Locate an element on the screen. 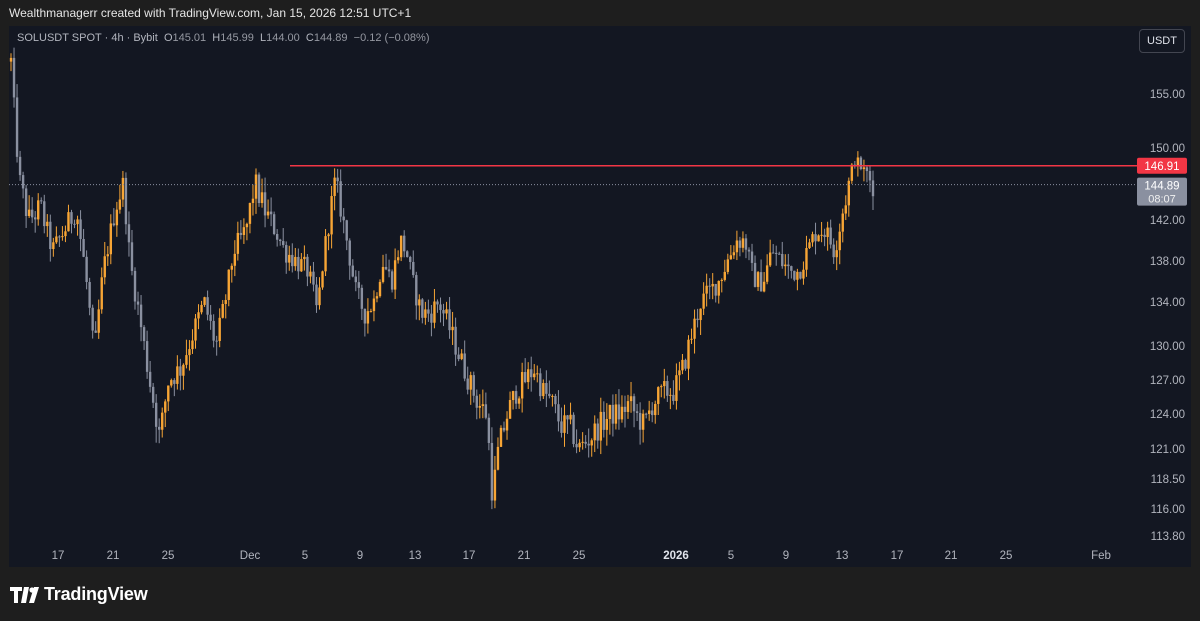 The image size is (1200, 621). low-label: L is located at coordinates (263, 38).